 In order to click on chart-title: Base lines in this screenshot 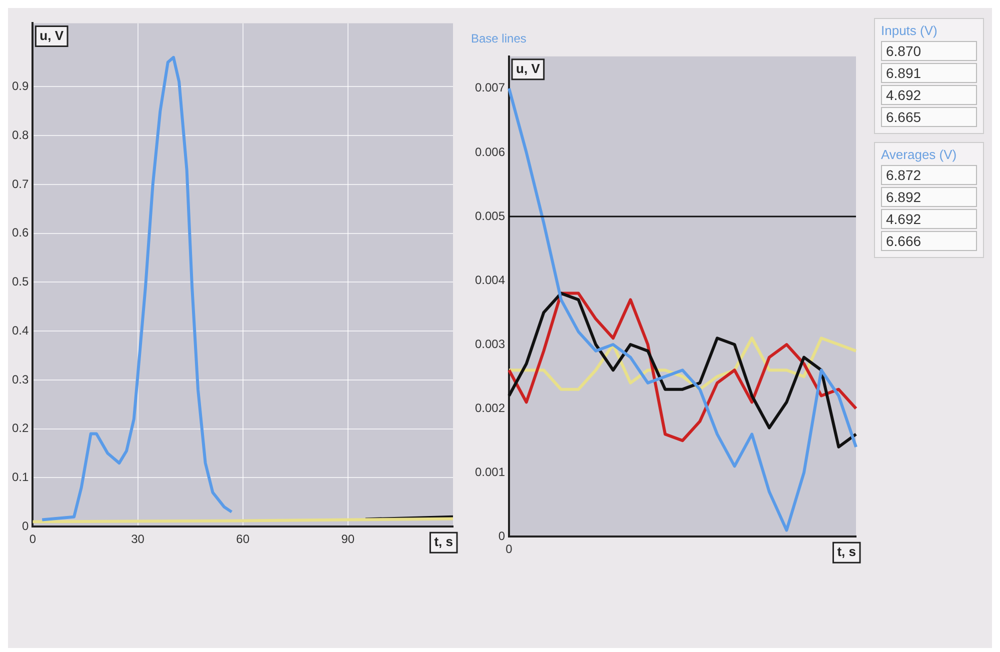, I will do `click(498, 39)`.